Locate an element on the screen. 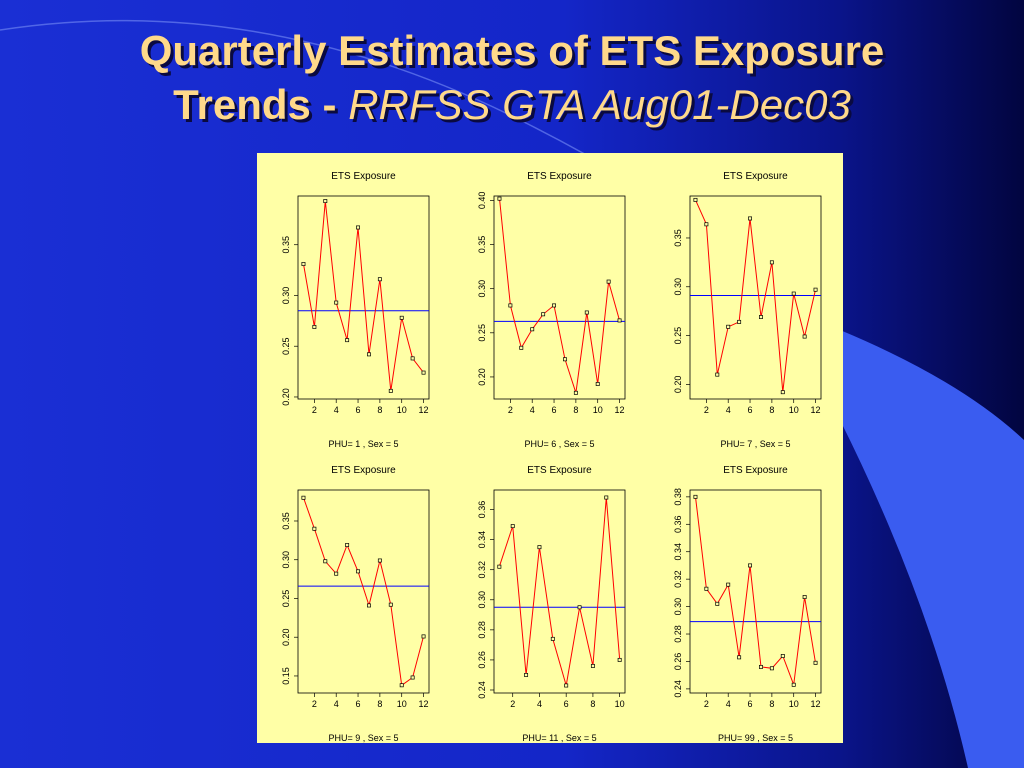 Image resolution: width=1024 pixels, height=768 pixels. y-tick-label: 0.24 is located at coordinates (482, 690).